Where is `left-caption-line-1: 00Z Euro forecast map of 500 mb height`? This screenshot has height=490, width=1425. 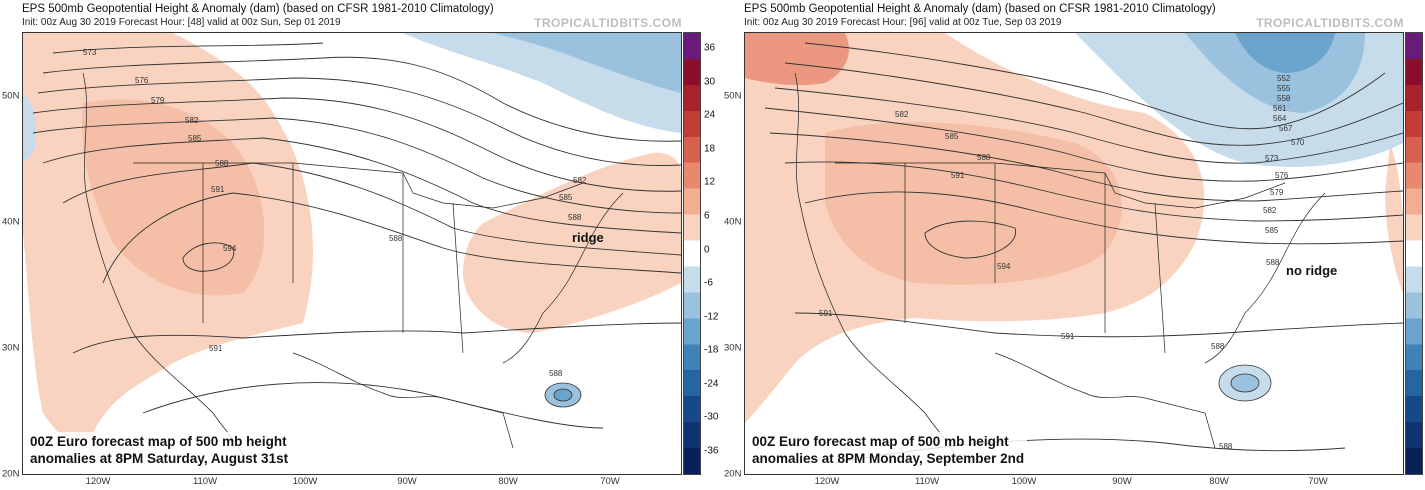 left-caption-line-1: 00Z Euro forecast map of 500 mb height is located at coordinates (158, 441).